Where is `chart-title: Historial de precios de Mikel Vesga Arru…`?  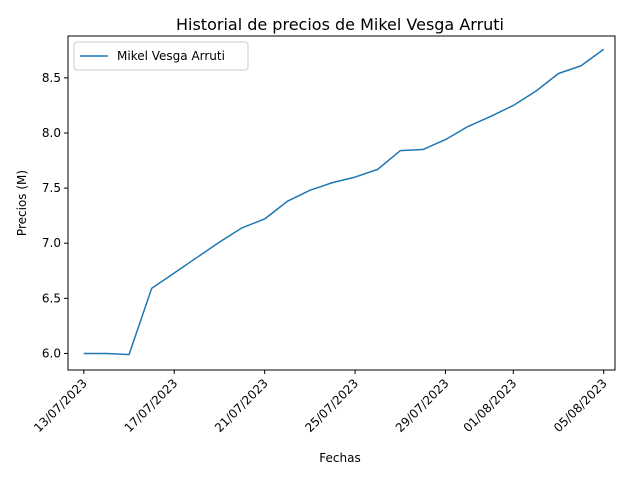
chart-title: Historial de precios de Mikel Vesga Arru… is located at coordinates (340, 24).